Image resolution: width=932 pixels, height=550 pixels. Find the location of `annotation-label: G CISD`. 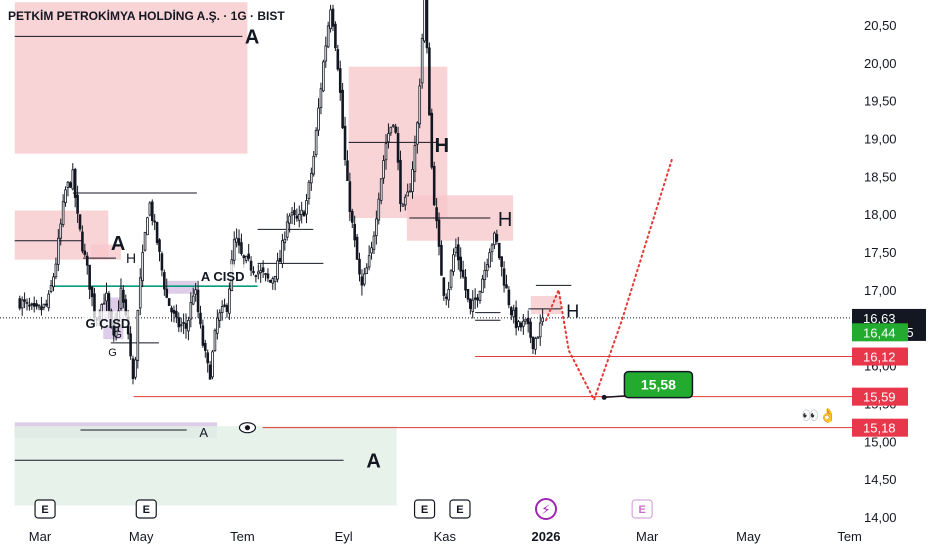

annotation-label: G CISD is located at coordinates (108, 323).